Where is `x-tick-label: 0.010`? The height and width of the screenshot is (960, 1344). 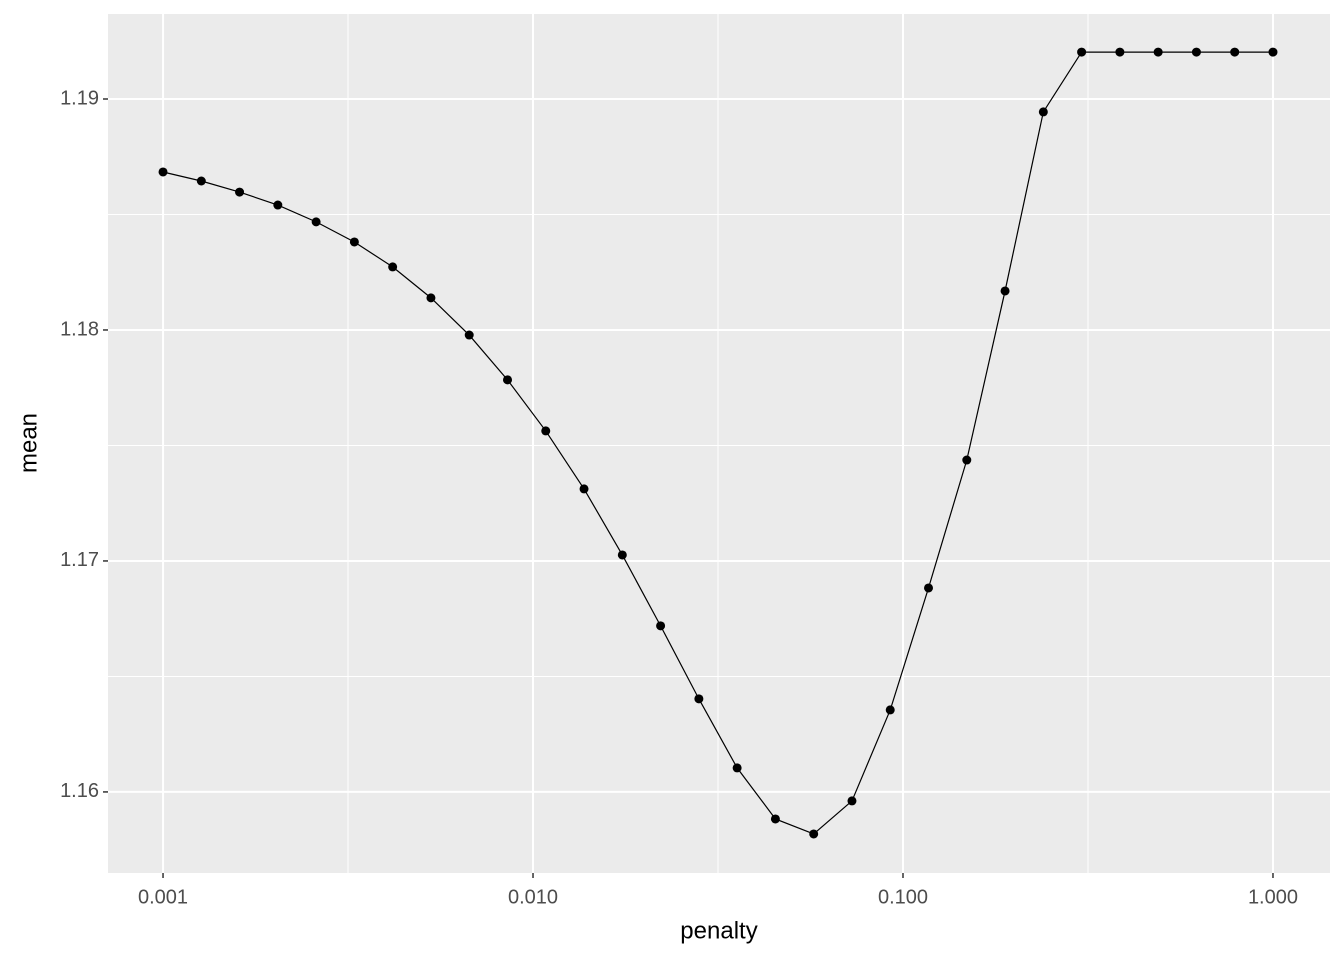
x-tick-label: 0.010 is located at coordinates (533, 897).